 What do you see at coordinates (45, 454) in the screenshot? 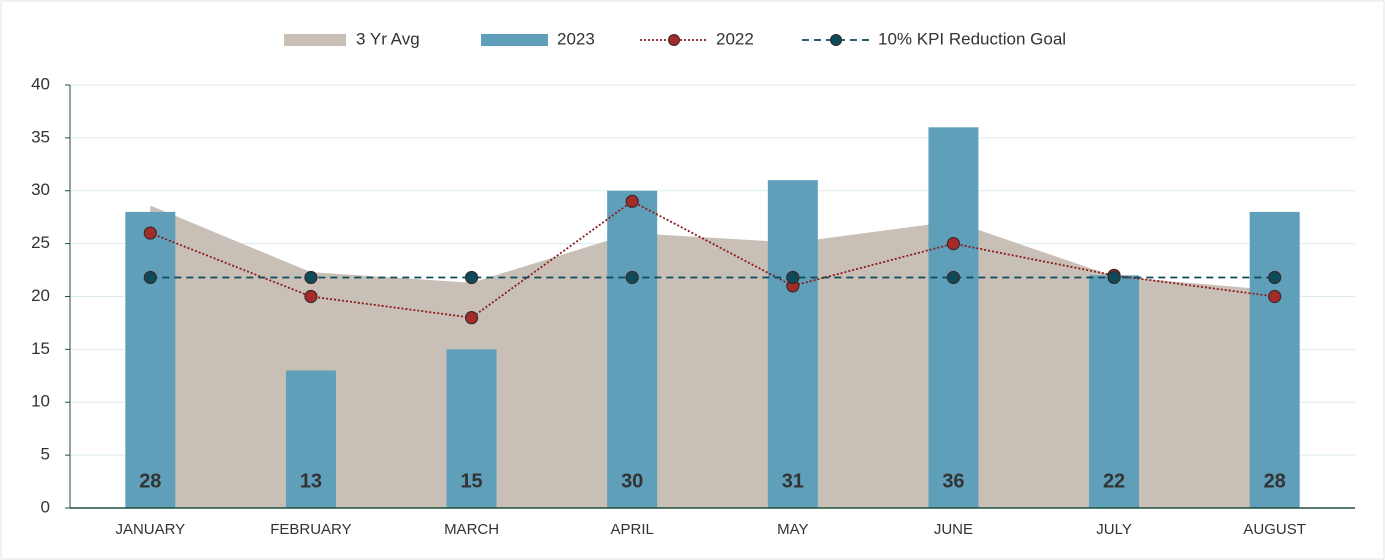
I see `y-tick-label: 5` at bounding box center [45, 454].